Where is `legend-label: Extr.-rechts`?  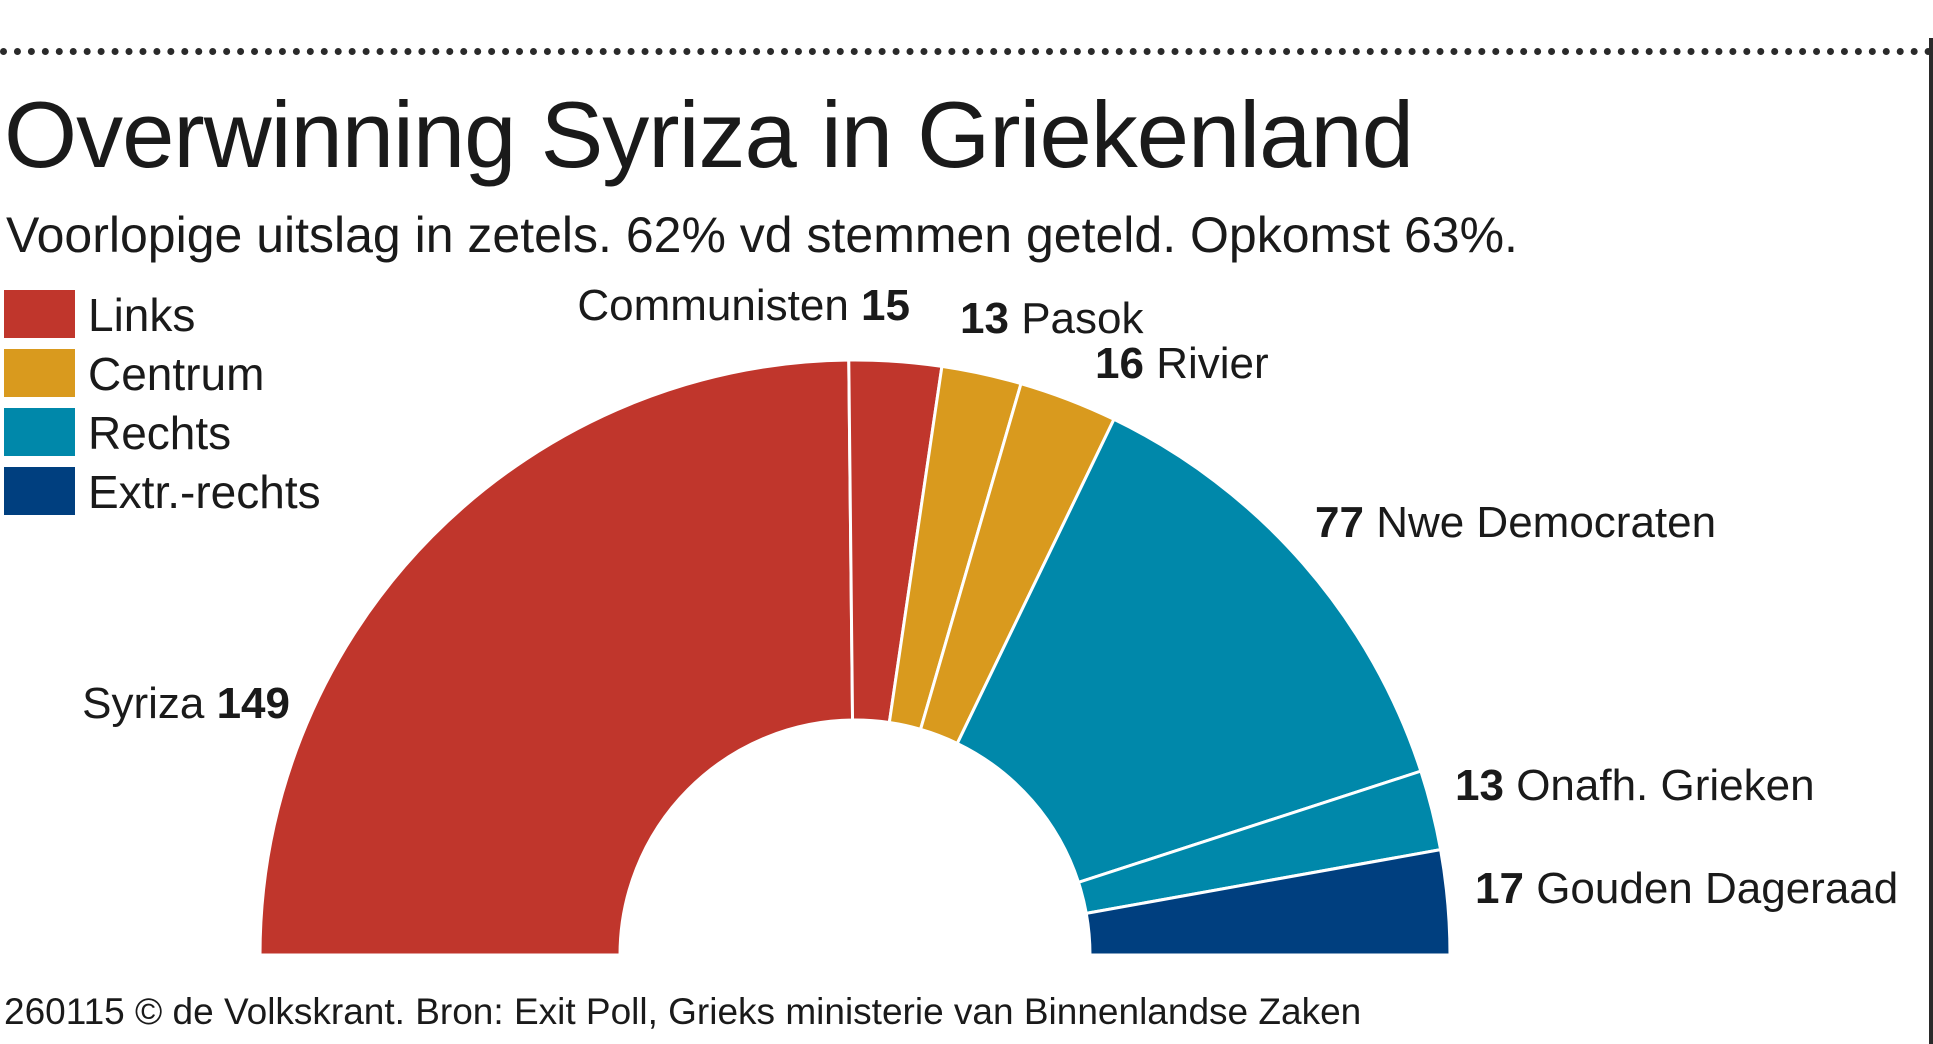
legend-label: Extr.-rechts is located at coordinates (204, 492).